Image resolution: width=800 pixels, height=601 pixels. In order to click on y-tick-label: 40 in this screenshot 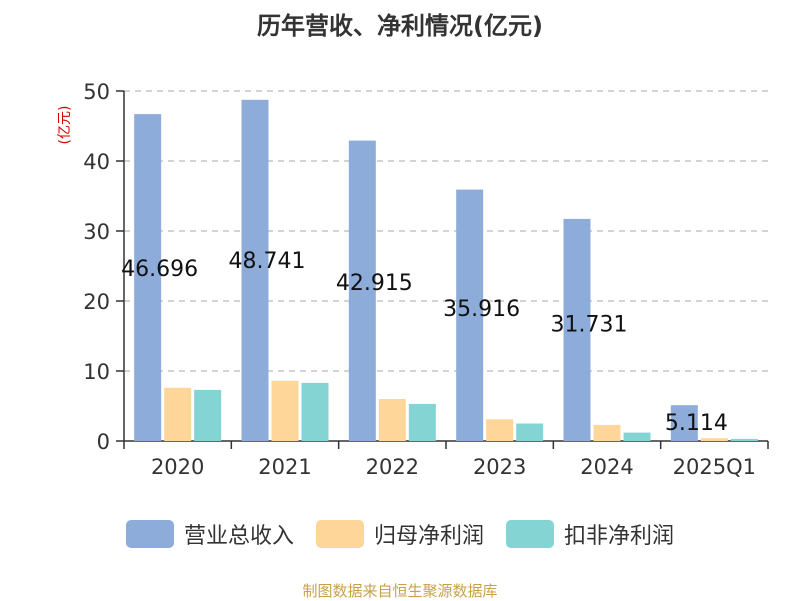, I will do `click(96, 162)`.